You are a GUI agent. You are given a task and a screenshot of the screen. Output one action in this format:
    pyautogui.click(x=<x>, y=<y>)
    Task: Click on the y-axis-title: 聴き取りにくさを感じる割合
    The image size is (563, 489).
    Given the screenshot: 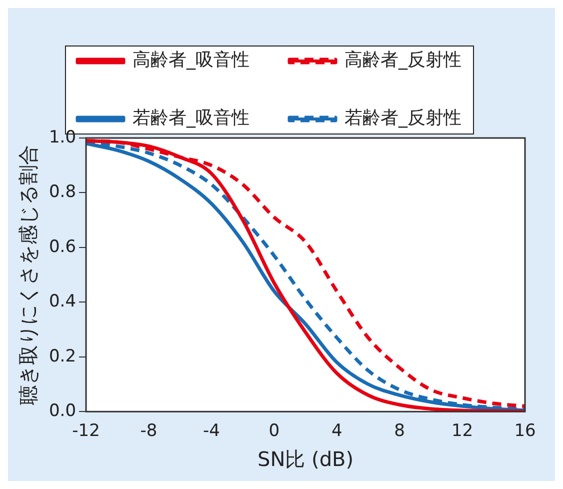 What is the action you would take?
    pyautogui.click(x=28, y=274)
    